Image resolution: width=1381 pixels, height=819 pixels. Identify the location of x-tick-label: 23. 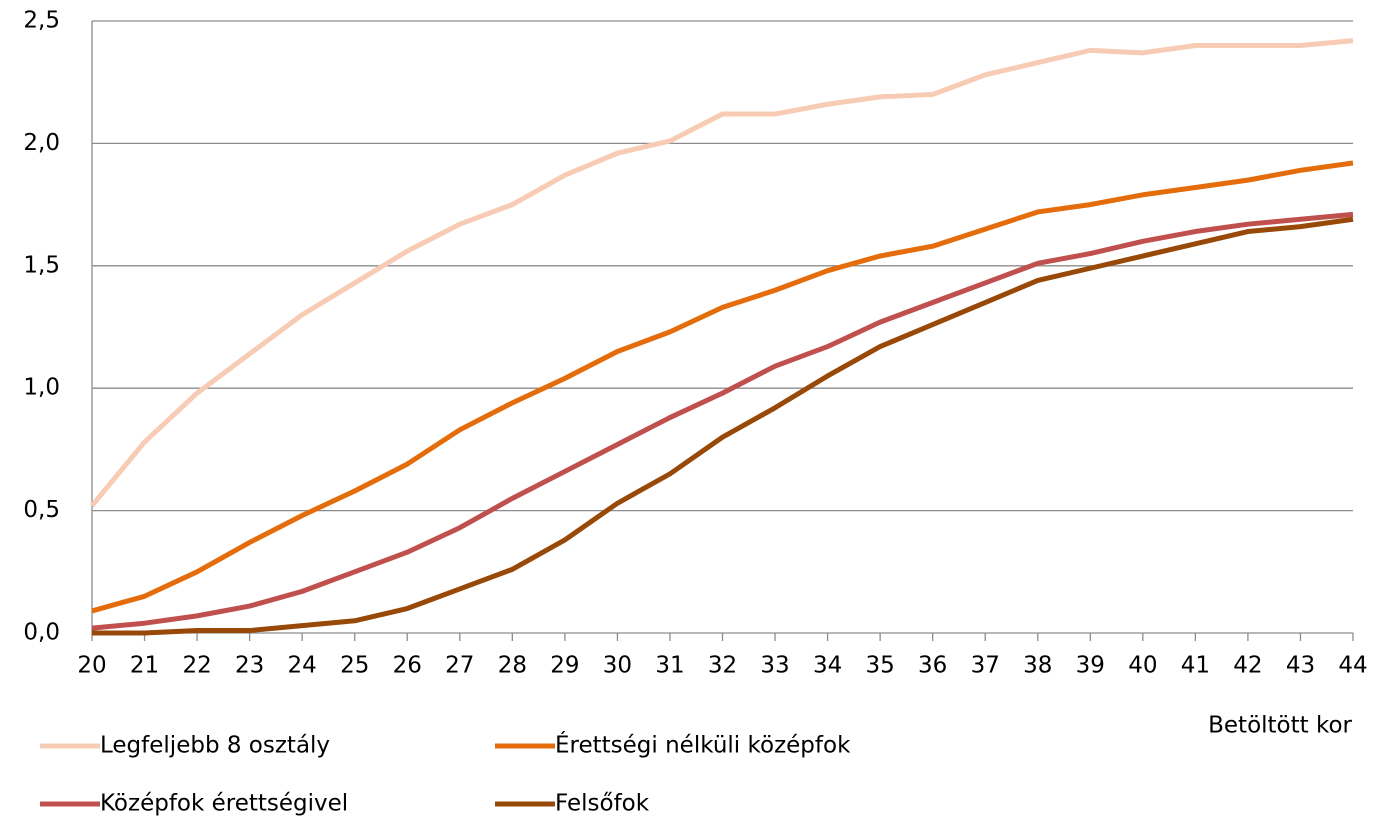
(249, 666).